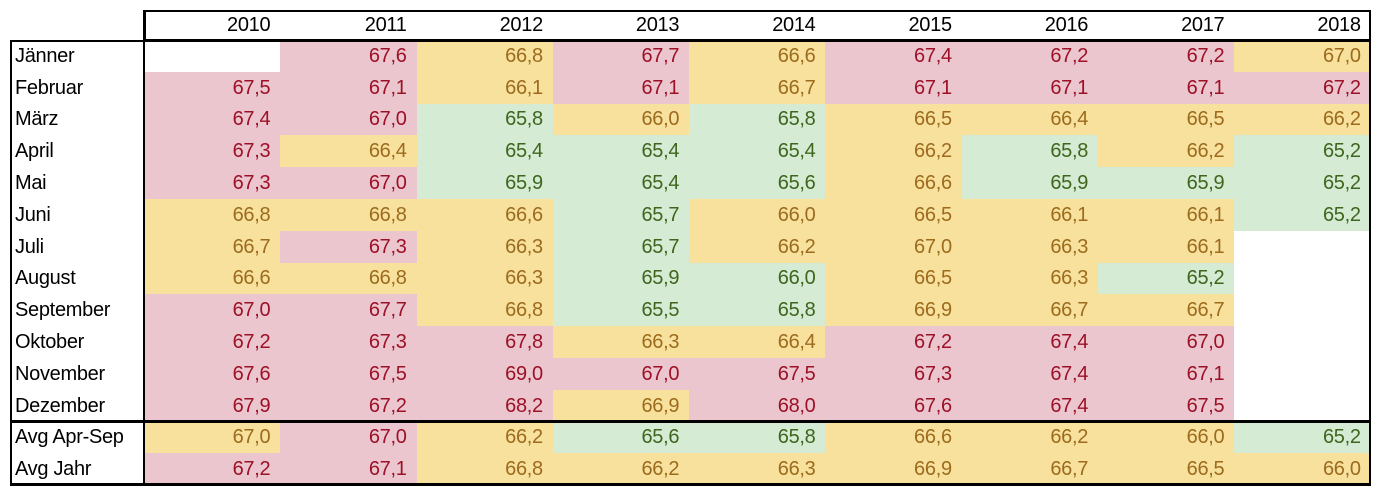 The image size is (1373, 492). Describe the element at coordinates (77, 278) in the screenshot. I see `row-label: August` at that location.